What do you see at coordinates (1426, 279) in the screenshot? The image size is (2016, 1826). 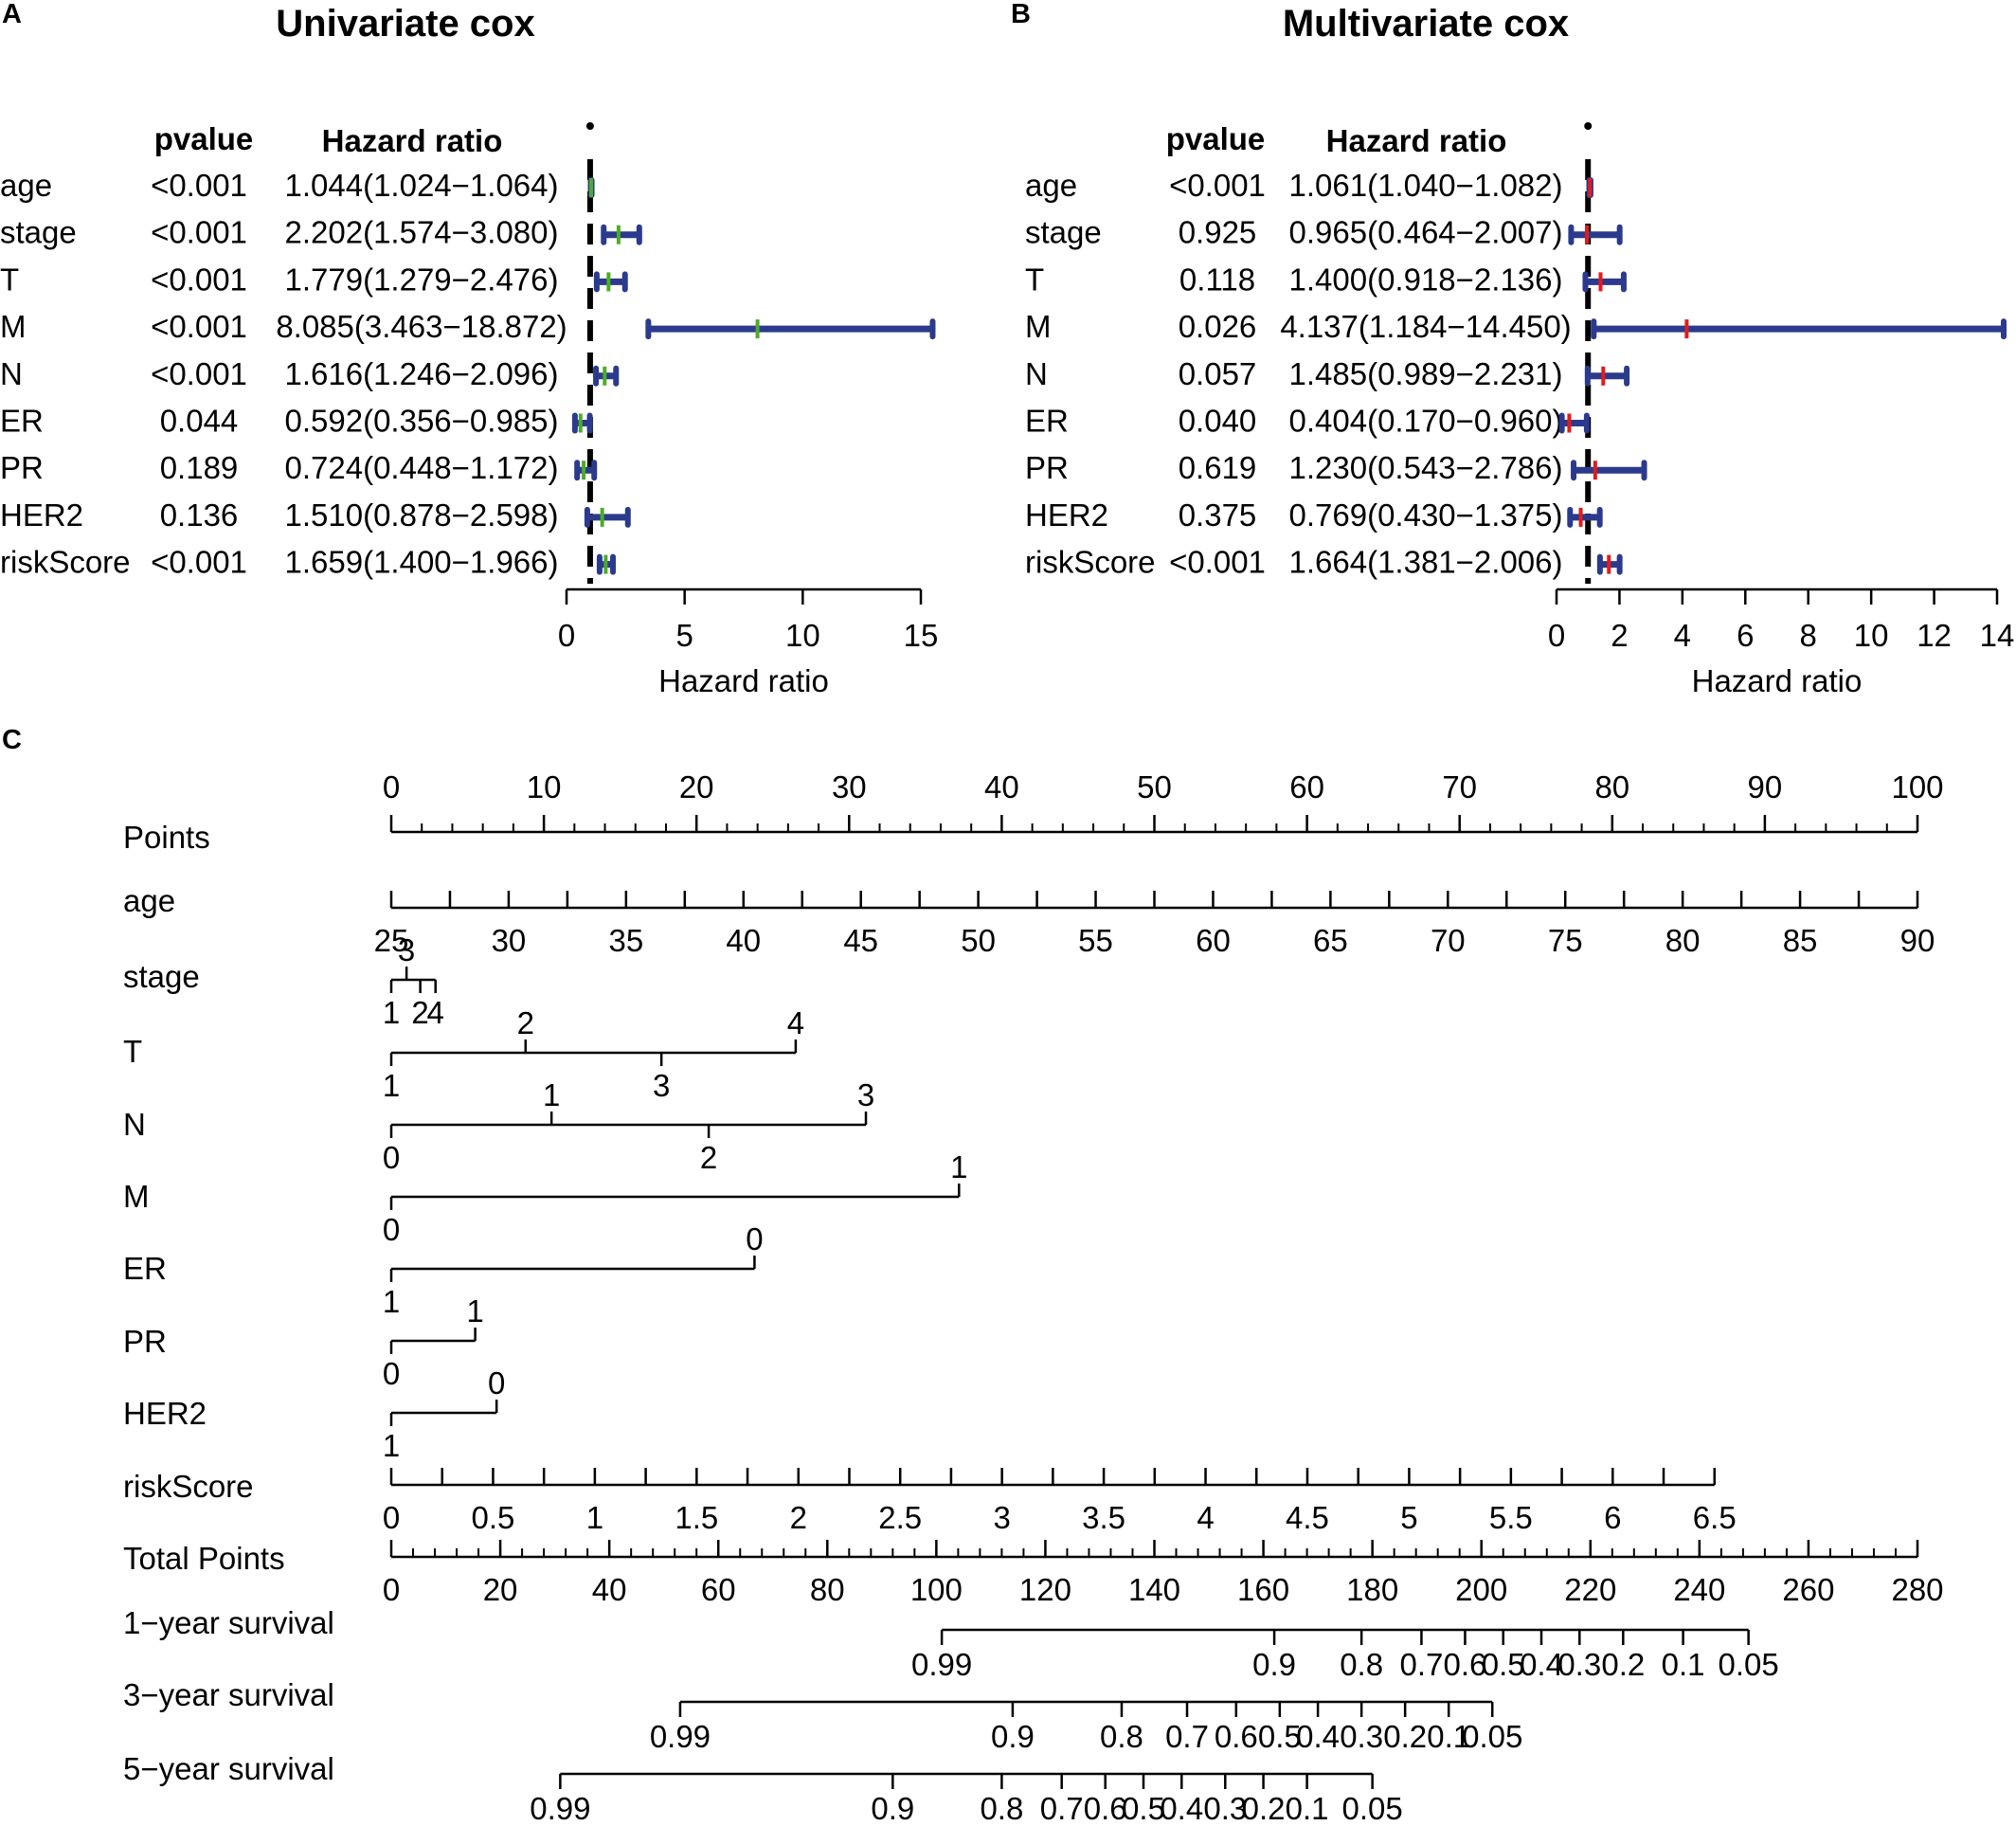 I see `hazard-ratio-cell: 1.400(0.918−2.136)` at bounding box center [1426, 279].